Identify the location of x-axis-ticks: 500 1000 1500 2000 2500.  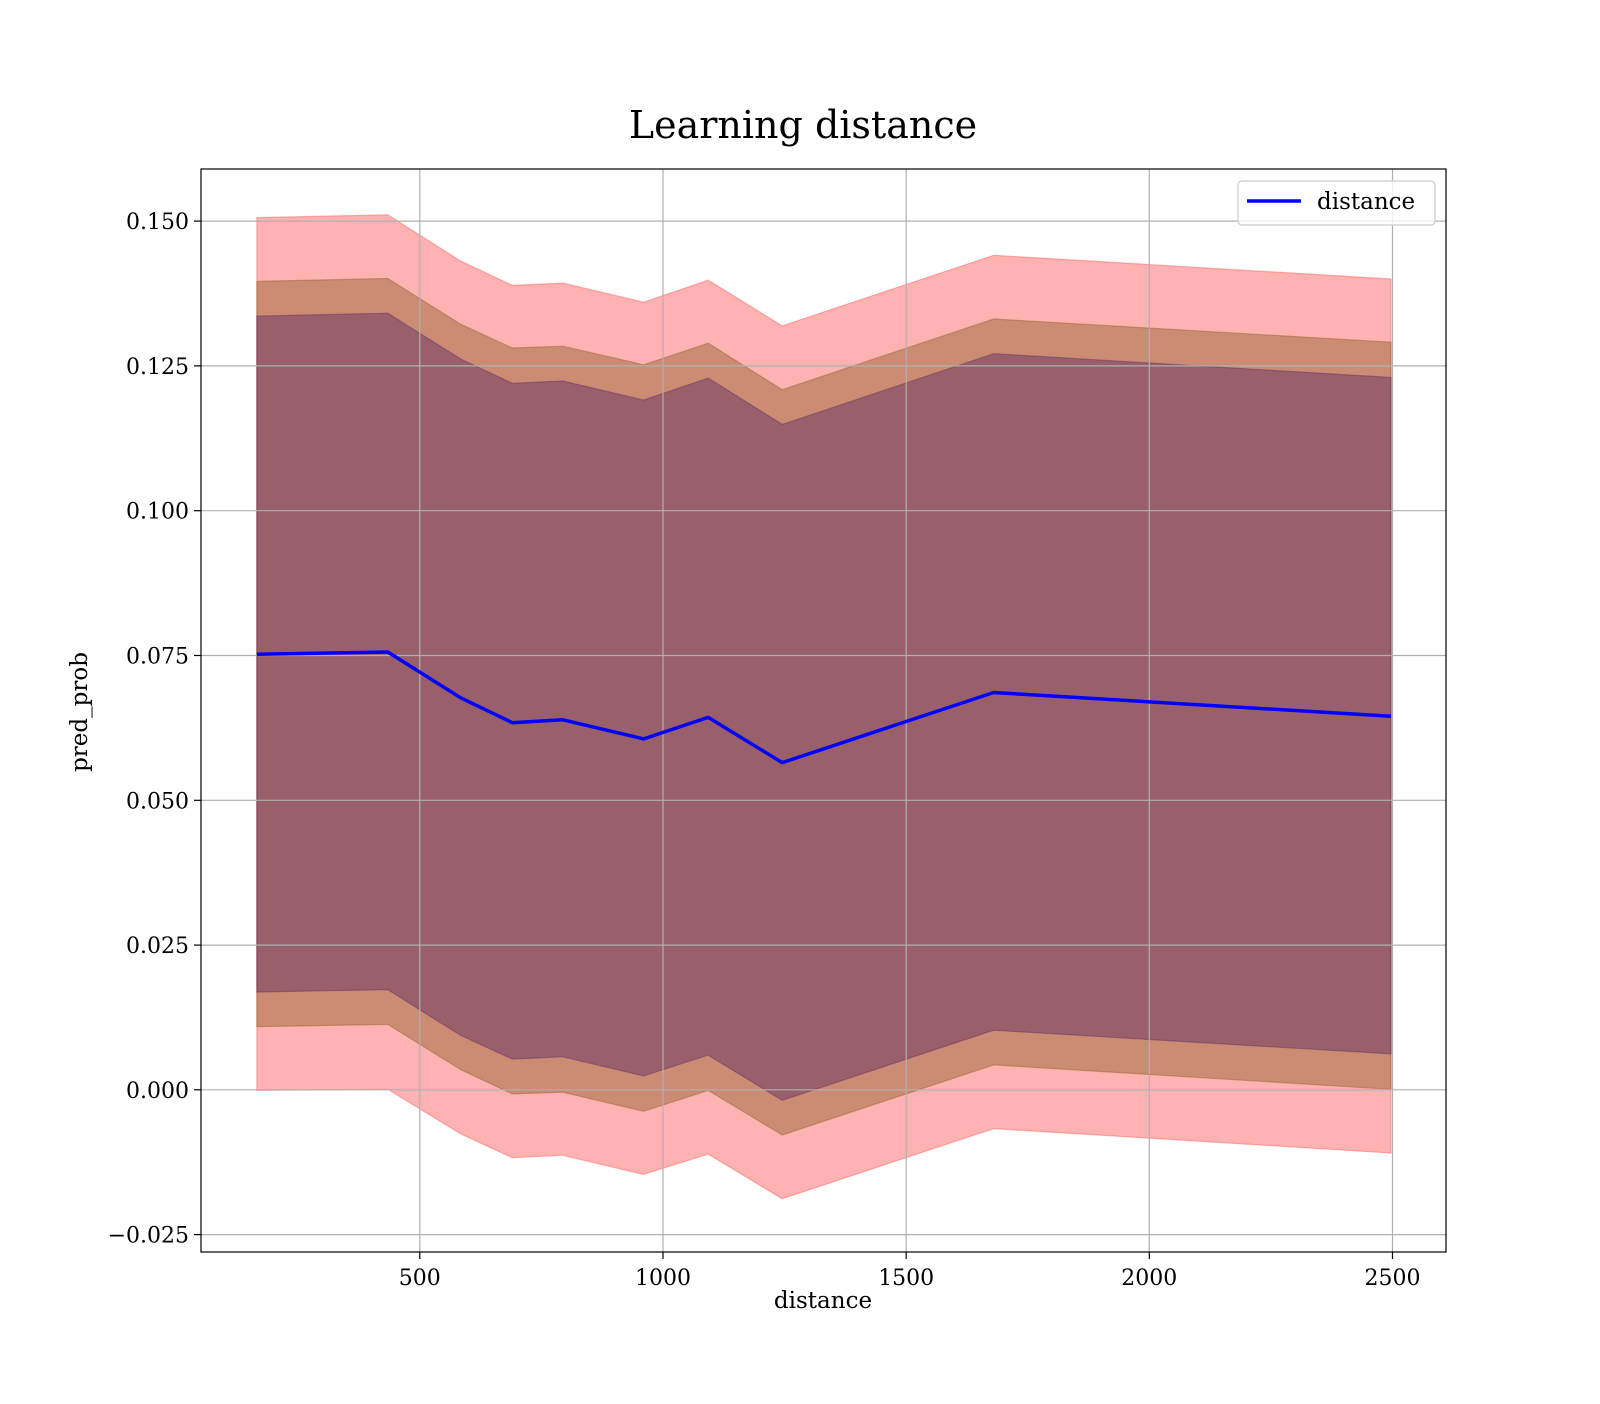
(910, 1271).